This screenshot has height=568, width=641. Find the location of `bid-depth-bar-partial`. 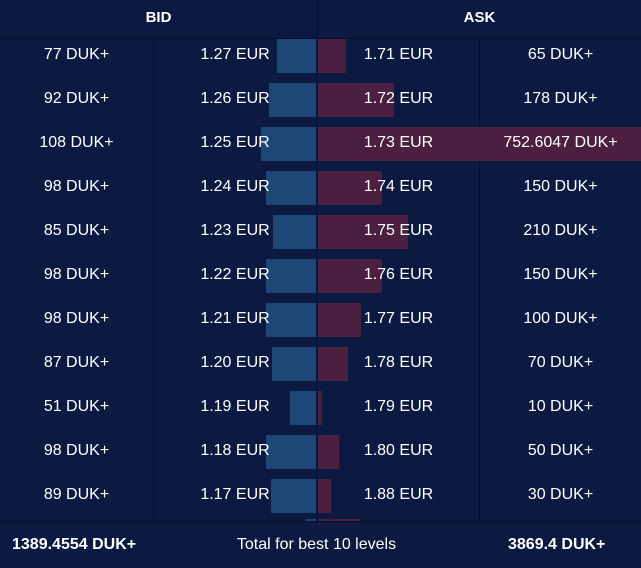

bid-depth-bar-partial is located at coordinates (311, 520).